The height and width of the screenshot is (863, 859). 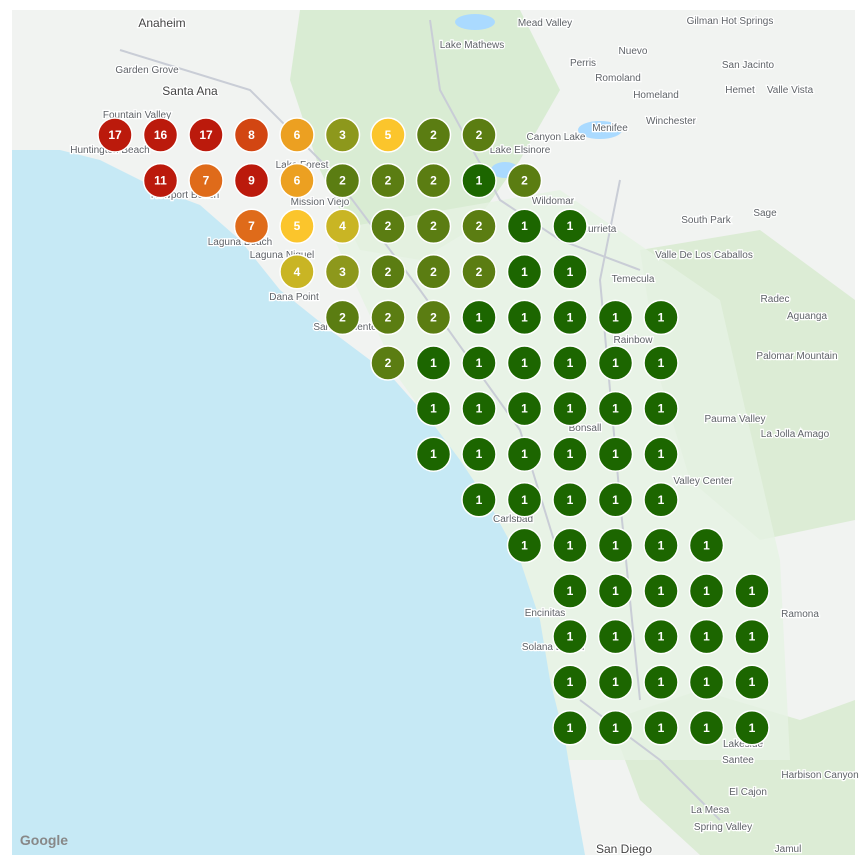 What do you see at coordinates (730, 21) in the screenshot?
I see `place-label: Gilman Hot Springs` at bounding box center [730, 21].